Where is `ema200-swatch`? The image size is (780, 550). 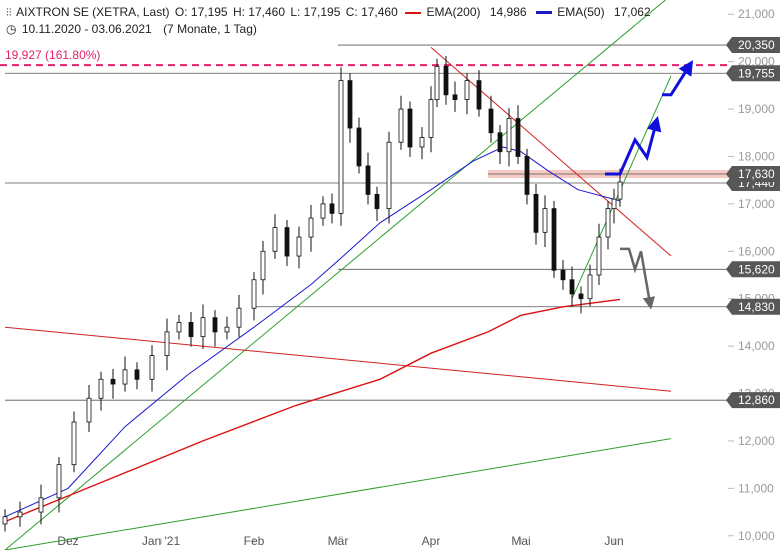 ema200-swatch is located at coordinates (413, 12).